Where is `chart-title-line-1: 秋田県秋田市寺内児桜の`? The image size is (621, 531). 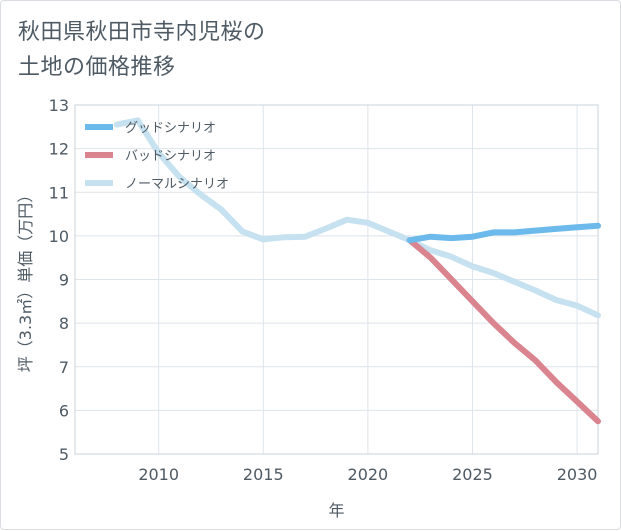
chart-title-line-1: 秋田県秋田市寺内児桜の is located at coordinates (142, 32).